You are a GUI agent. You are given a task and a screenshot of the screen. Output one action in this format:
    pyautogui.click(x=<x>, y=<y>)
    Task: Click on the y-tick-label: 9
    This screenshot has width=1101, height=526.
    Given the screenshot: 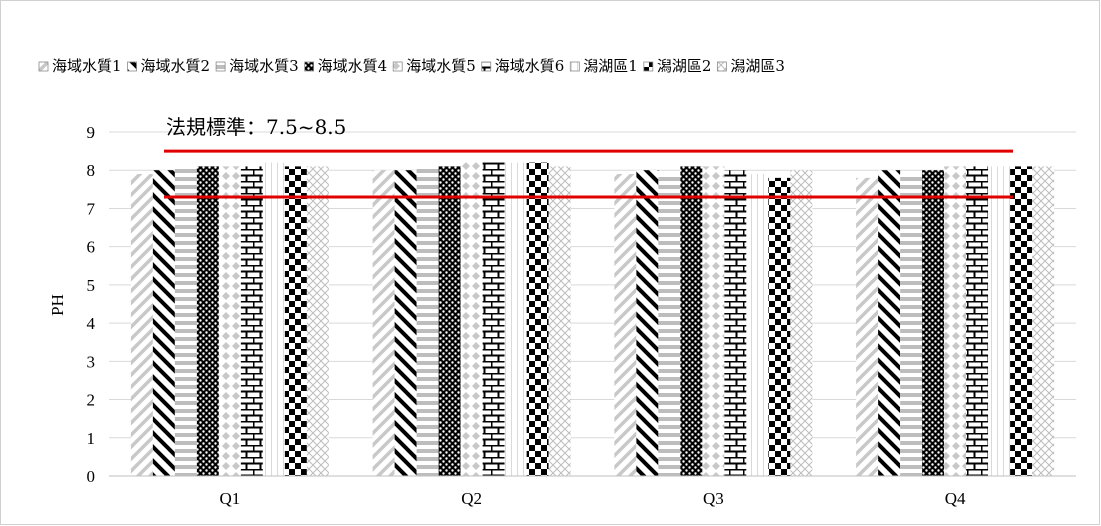 What is the action you would take?
    pyautogui.click(x=91, y=132)
    